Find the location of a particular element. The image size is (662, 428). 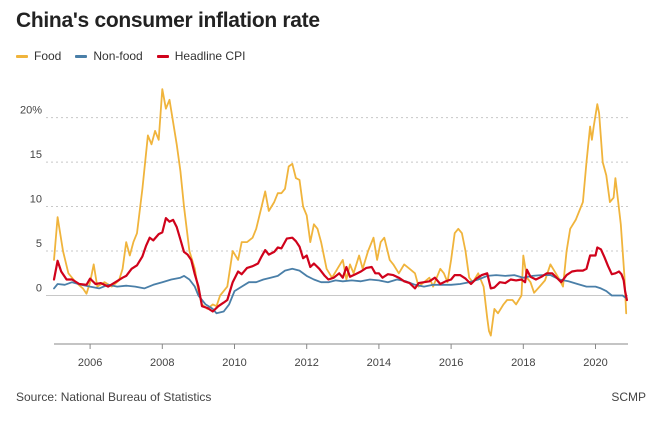

legend-swatch-headline-cpi is located at coordinates (162, 56).